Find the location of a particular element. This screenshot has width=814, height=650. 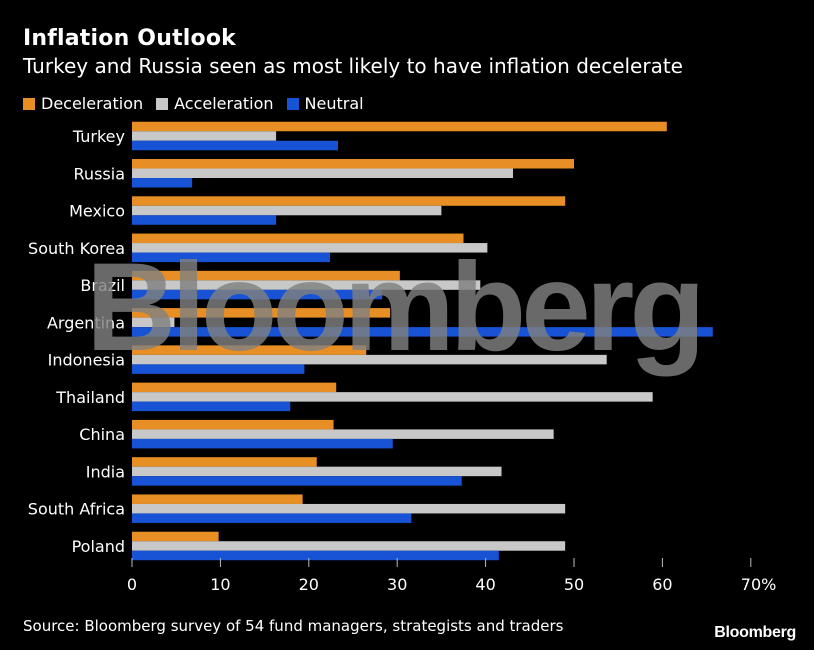

bar-thailand-neutral is located at coordinates (211, 406).